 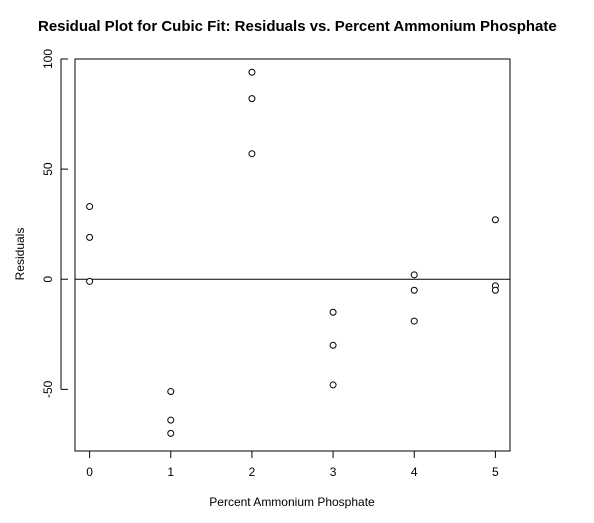 What do you see at coordinates (333, 472) in the screenshot?
I see `x-tick-label: 3` at bounding box center [333, 472].